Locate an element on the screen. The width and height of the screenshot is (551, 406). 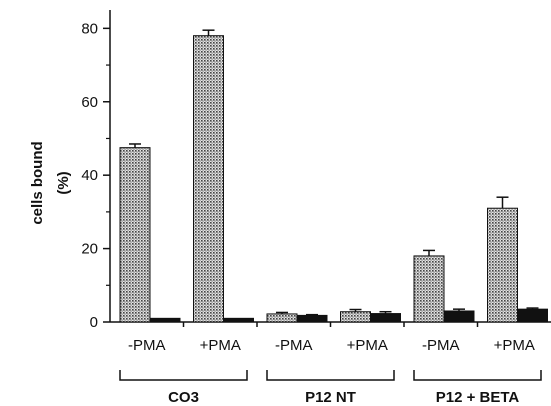
group-label: CO3 is located at coordinates (183, 397).